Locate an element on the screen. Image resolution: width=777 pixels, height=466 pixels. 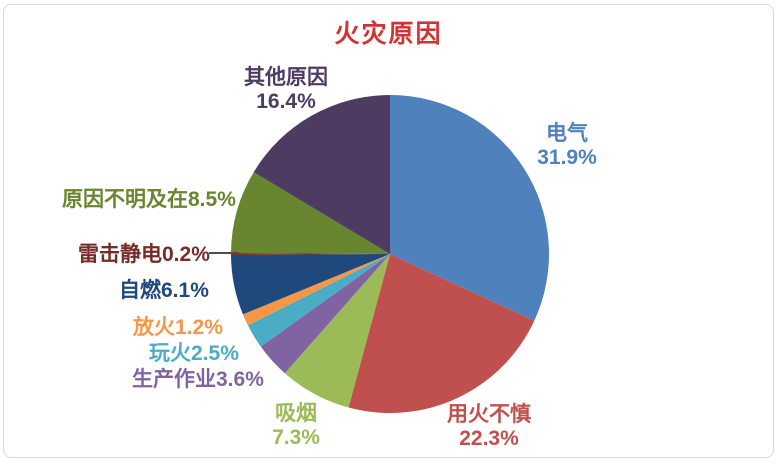
pie-slice-spontaneous-combustion is located at coordinates (310, 284).